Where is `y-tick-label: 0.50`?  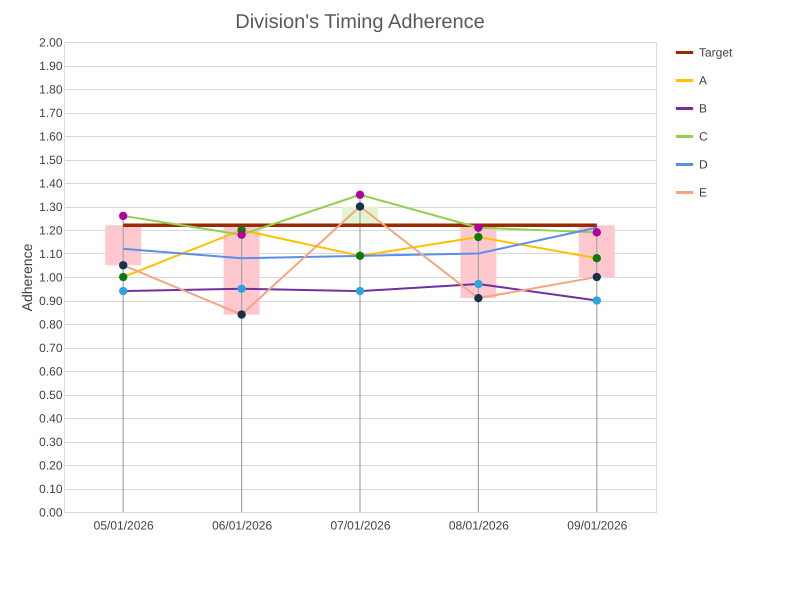 y-tick-label: 0.50 is located at coordinates (51, 395).